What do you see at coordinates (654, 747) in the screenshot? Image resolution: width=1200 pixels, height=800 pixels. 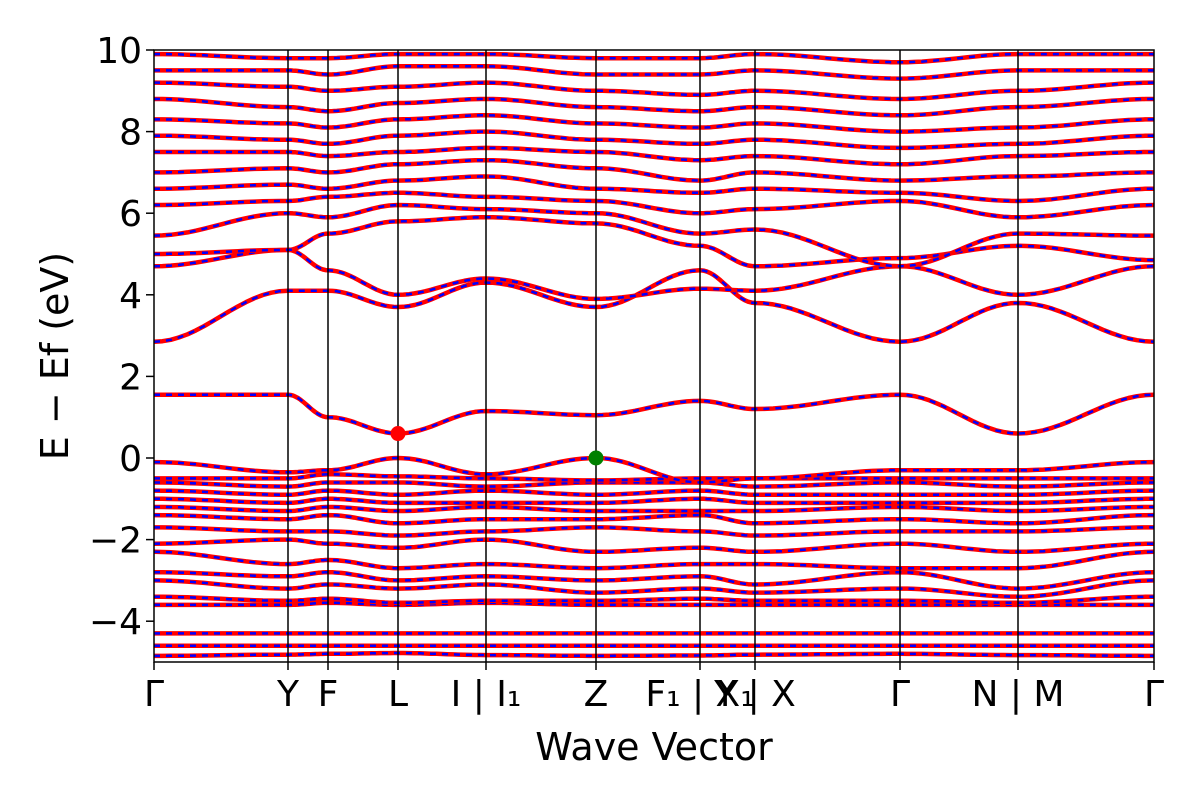 I see `x-axis-title: Wave Vector` at bounding box center [654, 747].